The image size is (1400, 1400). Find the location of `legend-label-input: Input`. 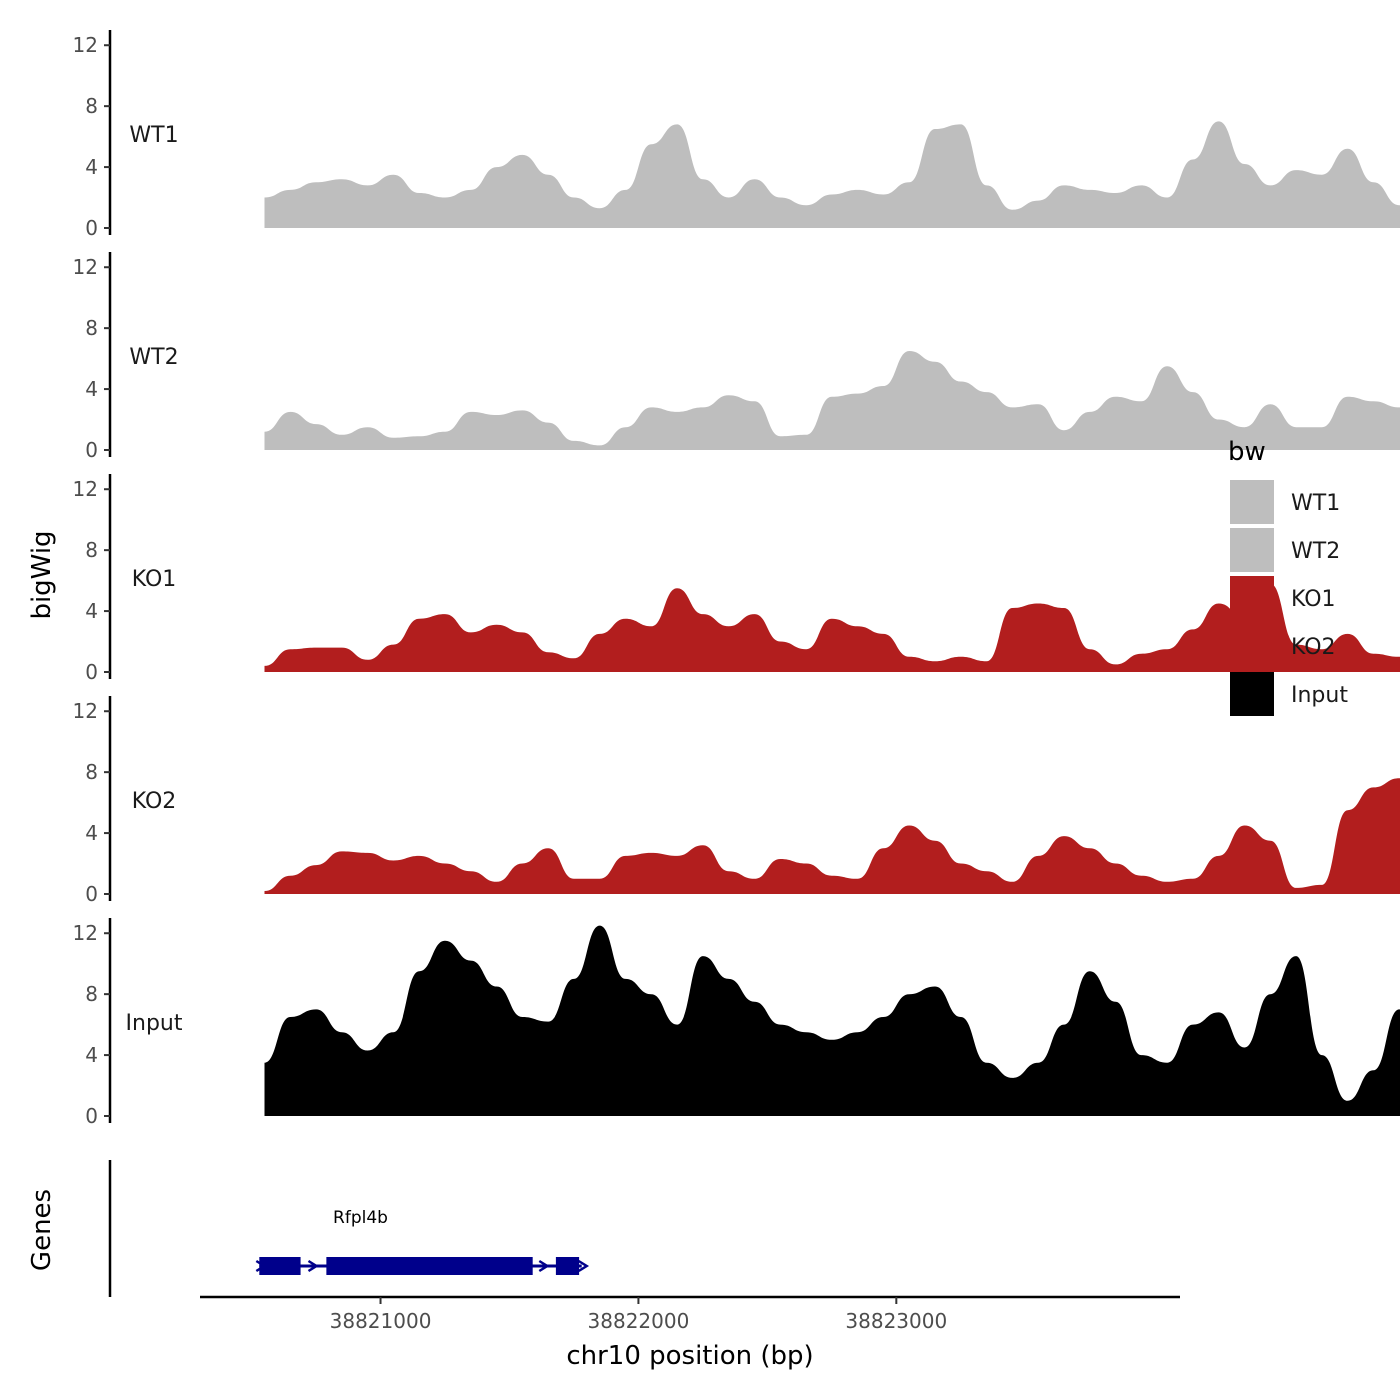

legend-label-input: Input is located at coordinates (1319, 695).